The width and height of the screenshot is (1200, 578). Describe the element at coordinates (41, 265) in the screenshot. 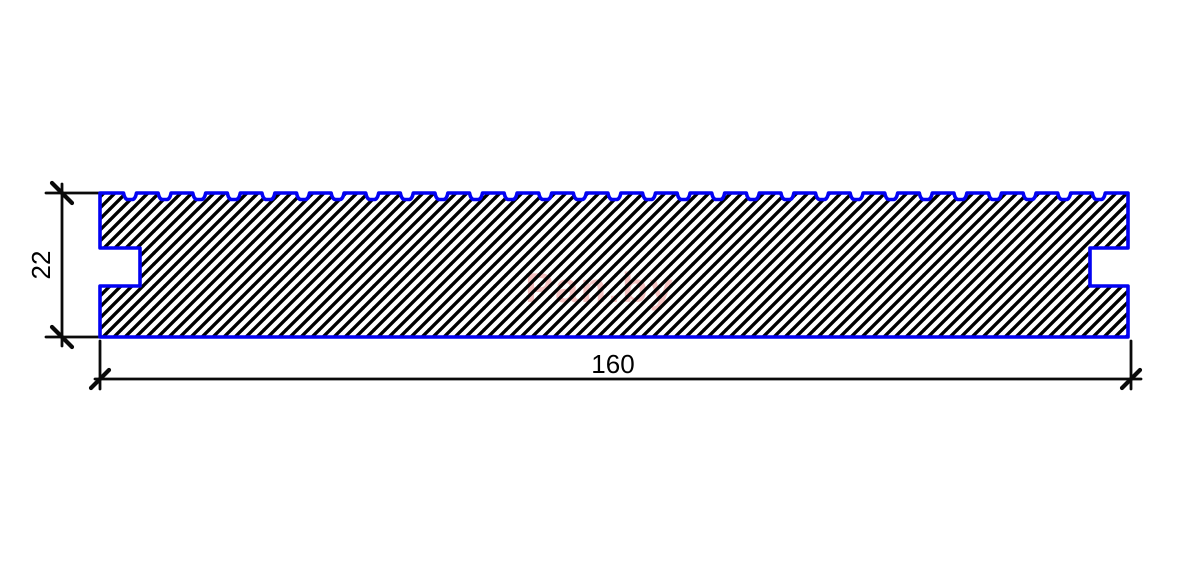

I see `height-dimension-label: 22` at that location.